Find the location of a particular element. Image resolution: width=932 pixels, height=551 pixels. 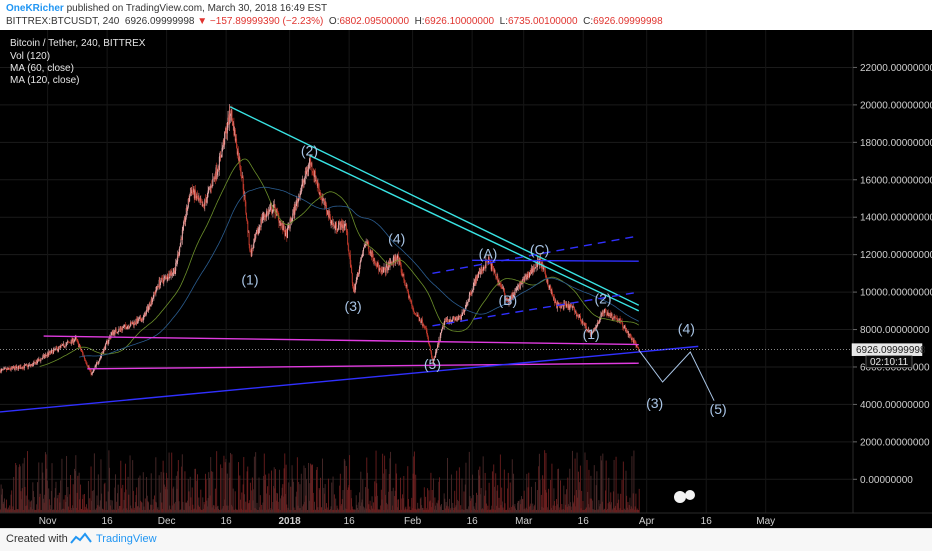

author-link: OneKRicher is located at coordinates (35, 8).